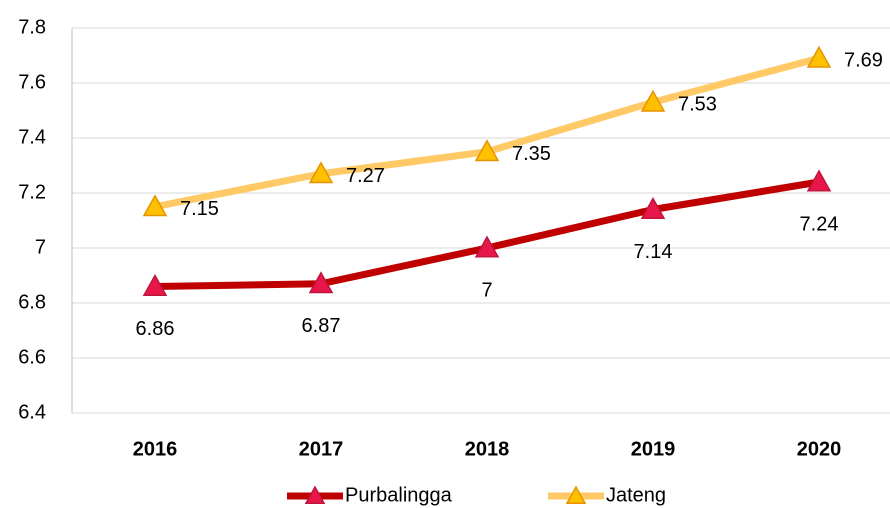 This screenshot has height=508, width=890. I want to click on data-label: 6.87, so click(321, 326).